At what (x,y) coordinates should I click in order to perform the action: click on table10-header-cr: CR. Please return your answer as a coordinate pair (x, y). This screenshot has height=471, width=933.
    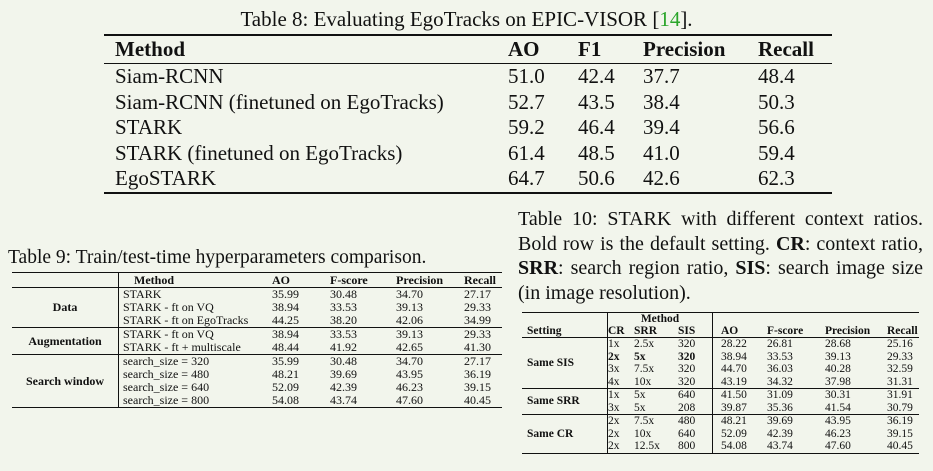
    Looking at the image, I should click on (620, 331).